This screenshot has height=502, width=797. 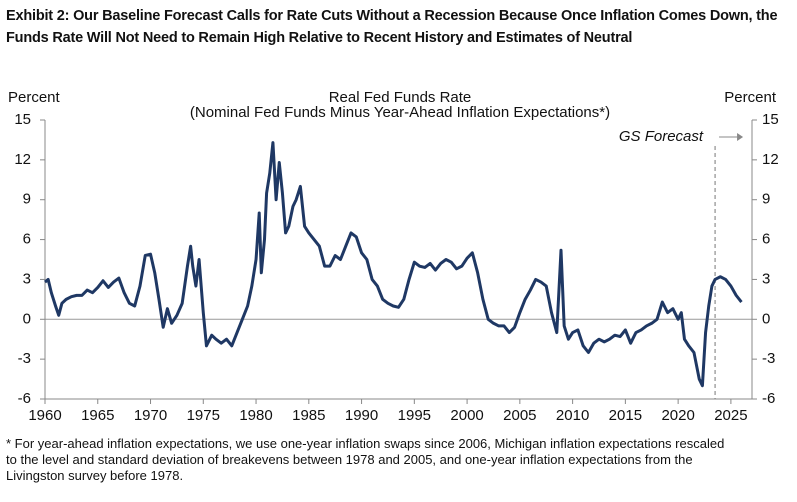 I want to click on x-tick-label: 2015, so click(x=625, y=415).